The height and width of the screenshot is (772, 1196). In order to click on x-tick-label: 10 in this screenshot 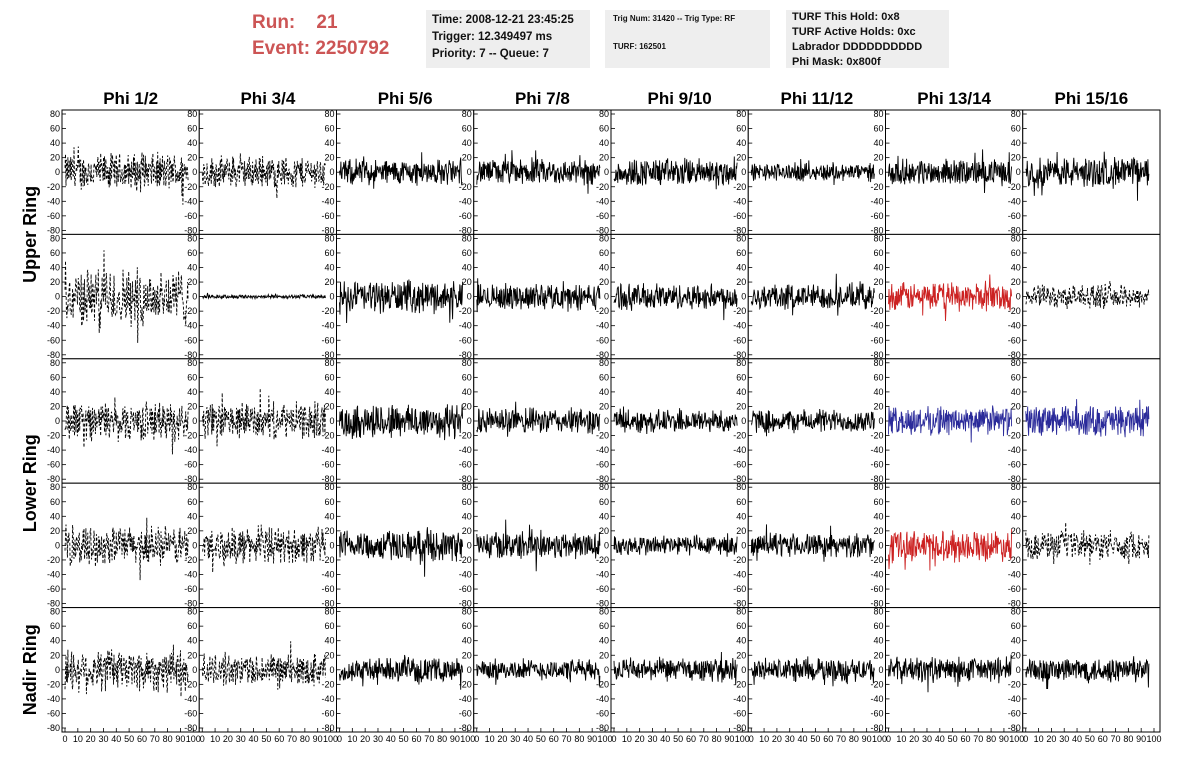, I will do `click(764, 739)`.